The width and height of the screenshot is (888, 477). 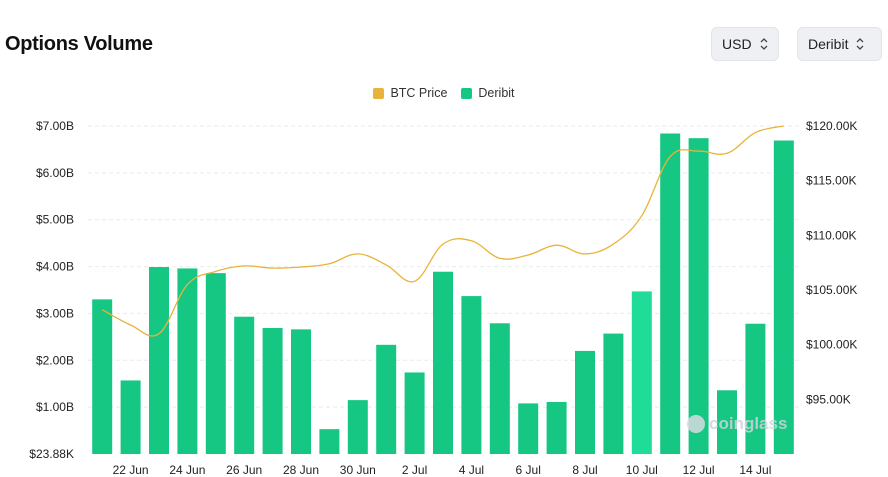 What do you see at coordinates (737, 44) in the screenshot?
I see `currency-select-value: USD` at bounding box center [737, 44].